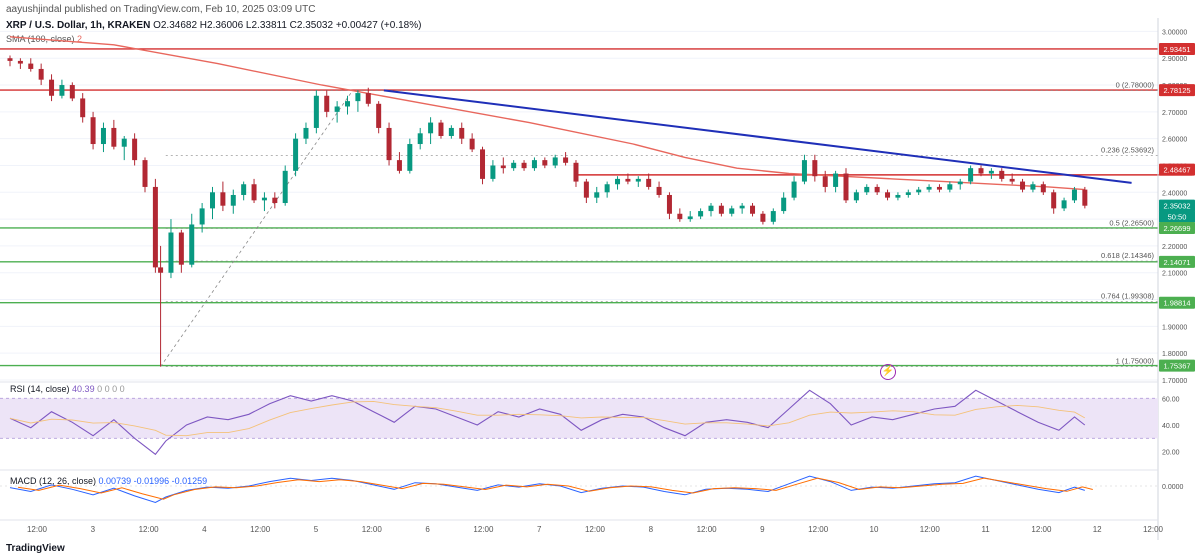 This screenshot has height=560, width=1200. Describe the element at coordinates (1127, 295) in the screenshot. I see `fib-label: 0.764 (1.99308)` at that location.